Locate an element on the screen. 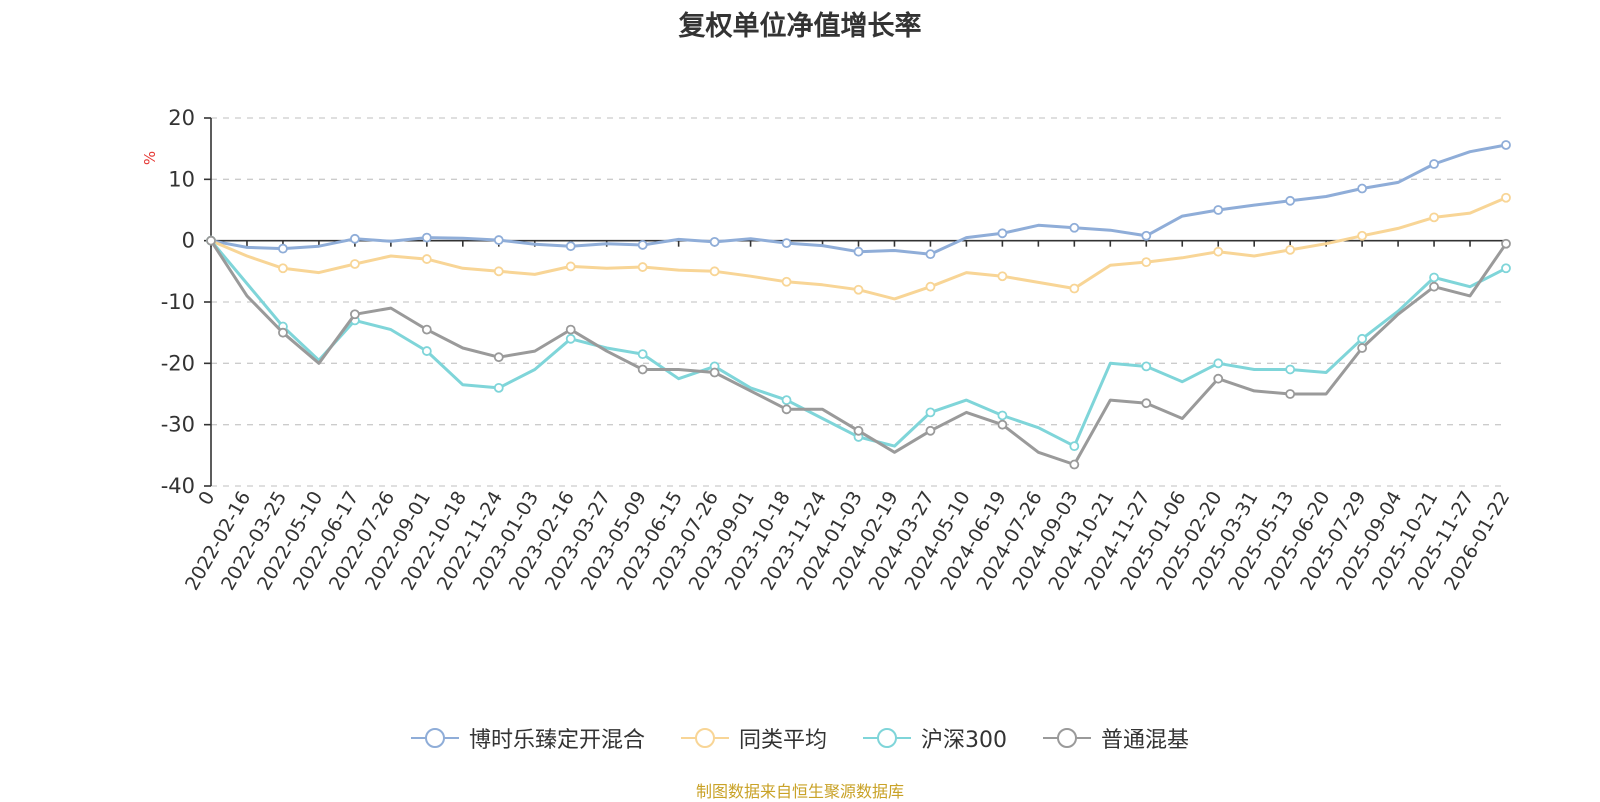  legend-label: 同类平均 is located at coordinates (782, 740).